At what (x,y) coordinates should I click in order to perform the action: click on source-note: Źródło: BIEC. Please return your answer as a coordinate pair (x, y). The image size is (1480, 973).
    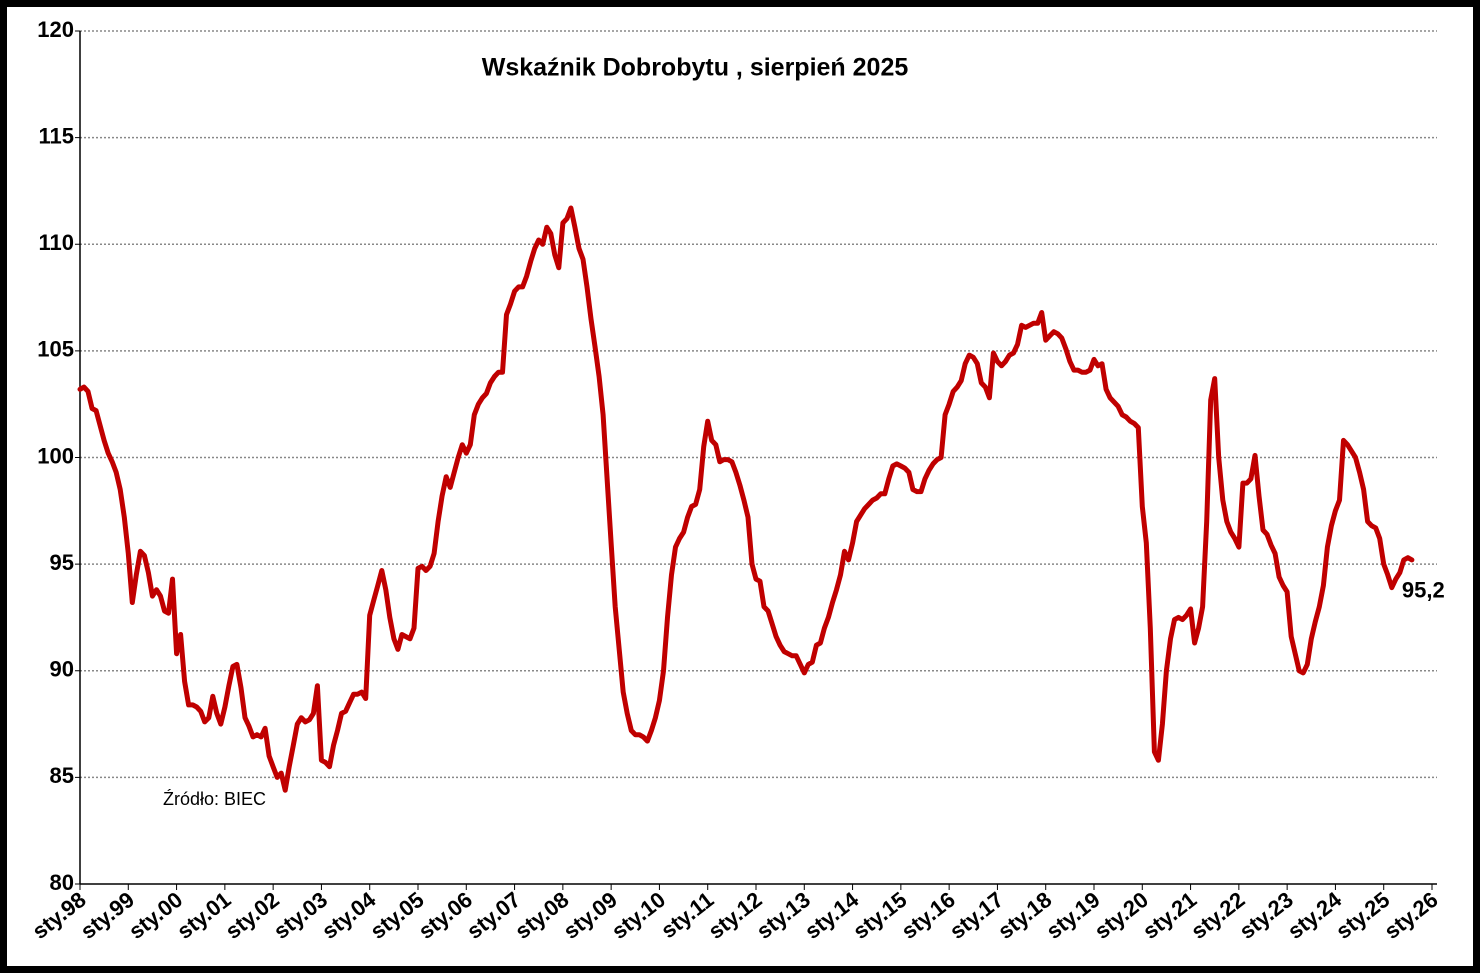
    Looking at the image, I should click on (214, 799).